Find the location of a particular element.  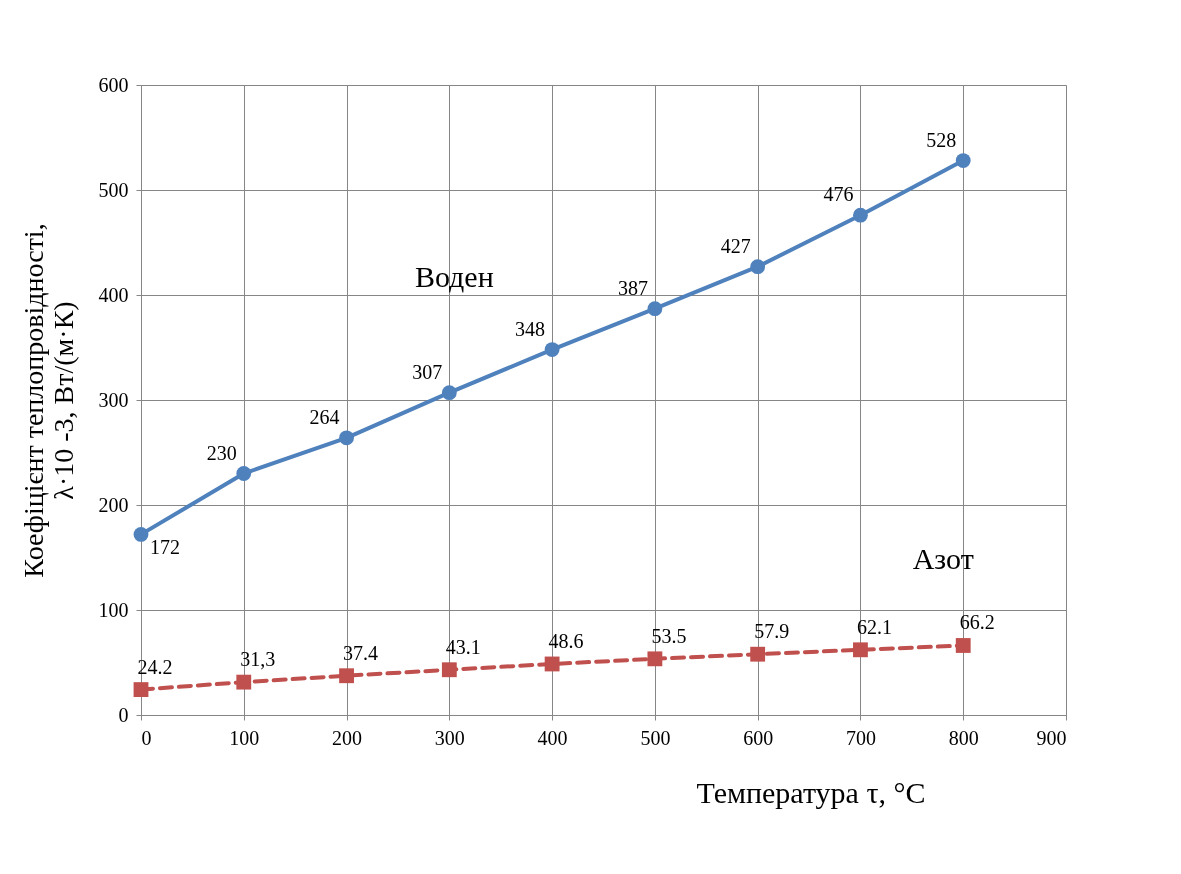

data-label: 62.1 is located at coordinates (874, 626).